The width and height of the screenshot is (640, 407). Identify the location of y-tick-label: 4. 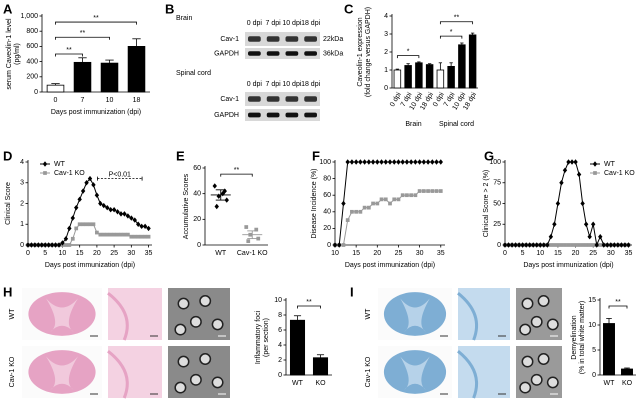
(22, 162).